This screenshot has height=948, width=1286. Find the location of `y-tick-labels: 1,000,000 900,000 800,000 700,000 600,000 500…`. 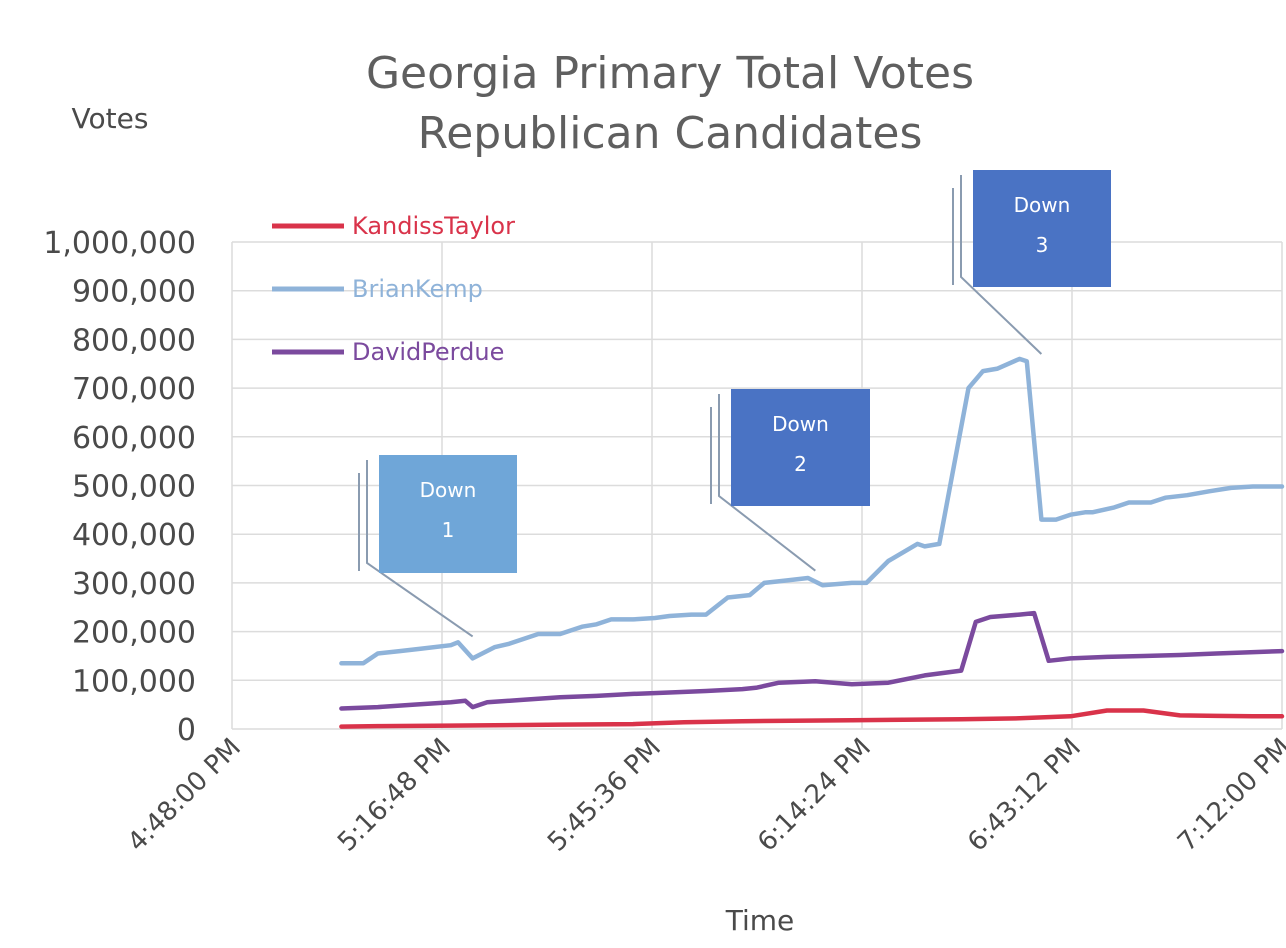

y-tick-labels: 1,000,000 900,000 800,000 700,000 600,000 500… is located at coordinates (119, 487).